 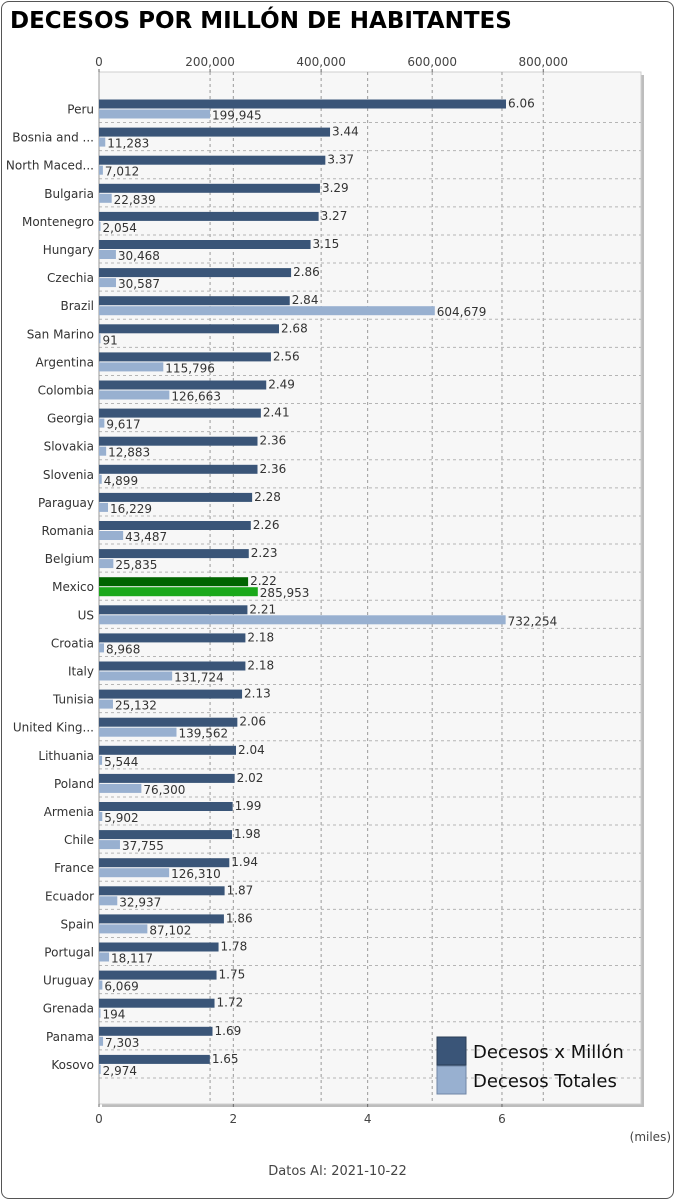 I want to click on data-label-decesos-totales-argentina: 115,796, so click(x=190, y=368).